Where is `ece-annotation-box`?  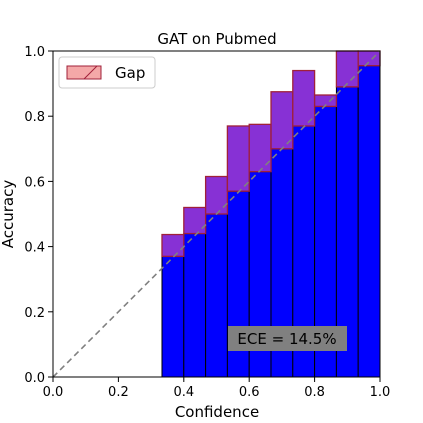 ece-annotation-box is located at coordinates (287, 338).